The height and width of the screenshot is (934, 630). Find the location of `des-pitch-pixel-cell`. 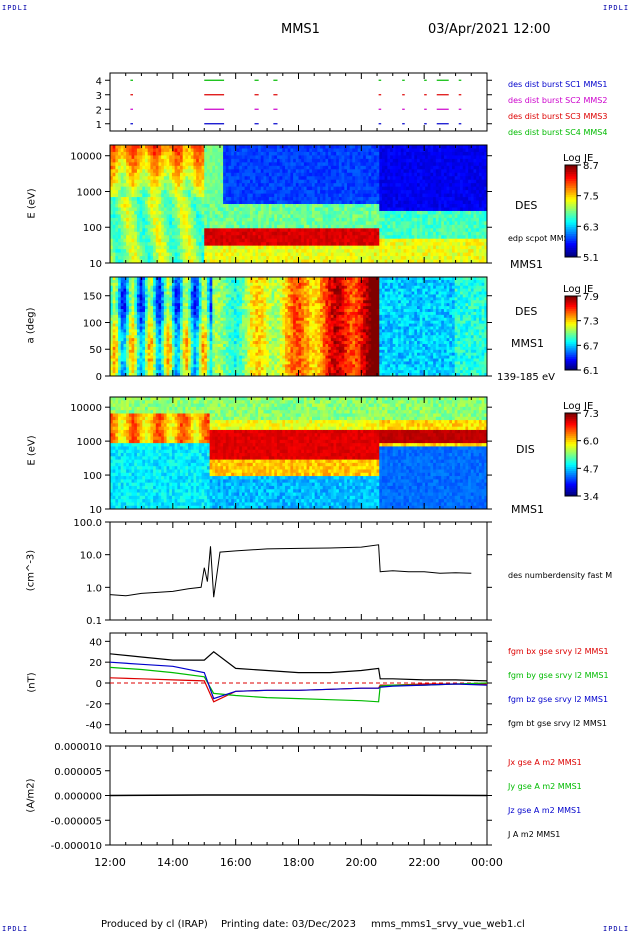

des-pitch-pixel-cell is located at coordinates (112, 284).